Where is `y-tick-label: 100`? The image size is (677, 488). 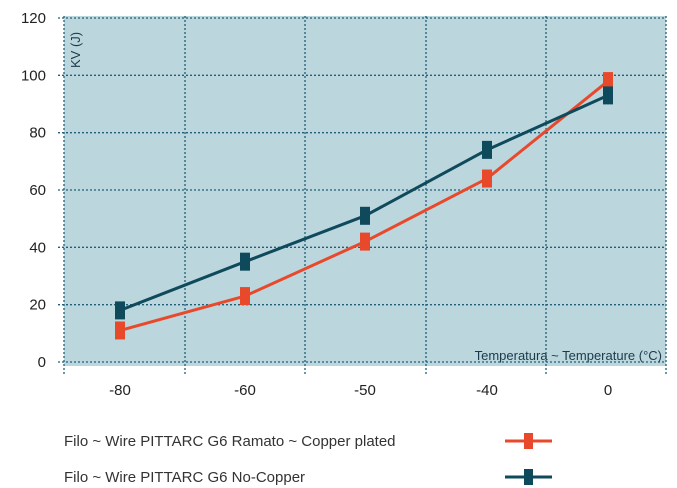 y-tick-label: 100 is located at coordinates (33, 75).